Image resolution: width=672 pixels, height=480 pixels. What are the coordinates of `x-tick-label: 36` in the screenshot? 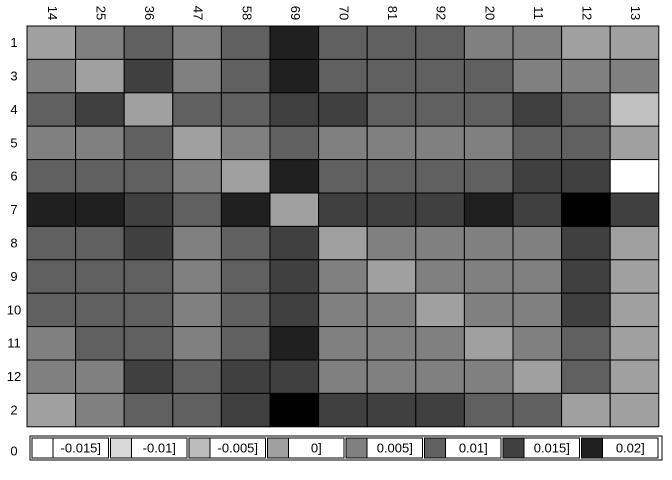 It's located at (149, 13).